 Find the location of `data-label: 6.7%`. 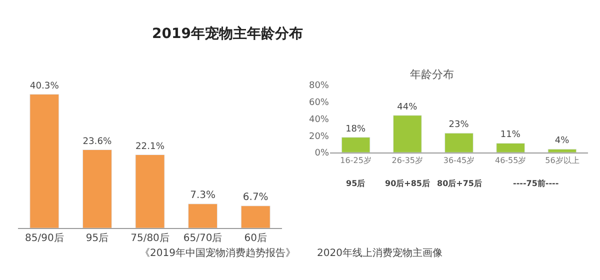

data-label: 6.7% is located at coordinates (255, 197).